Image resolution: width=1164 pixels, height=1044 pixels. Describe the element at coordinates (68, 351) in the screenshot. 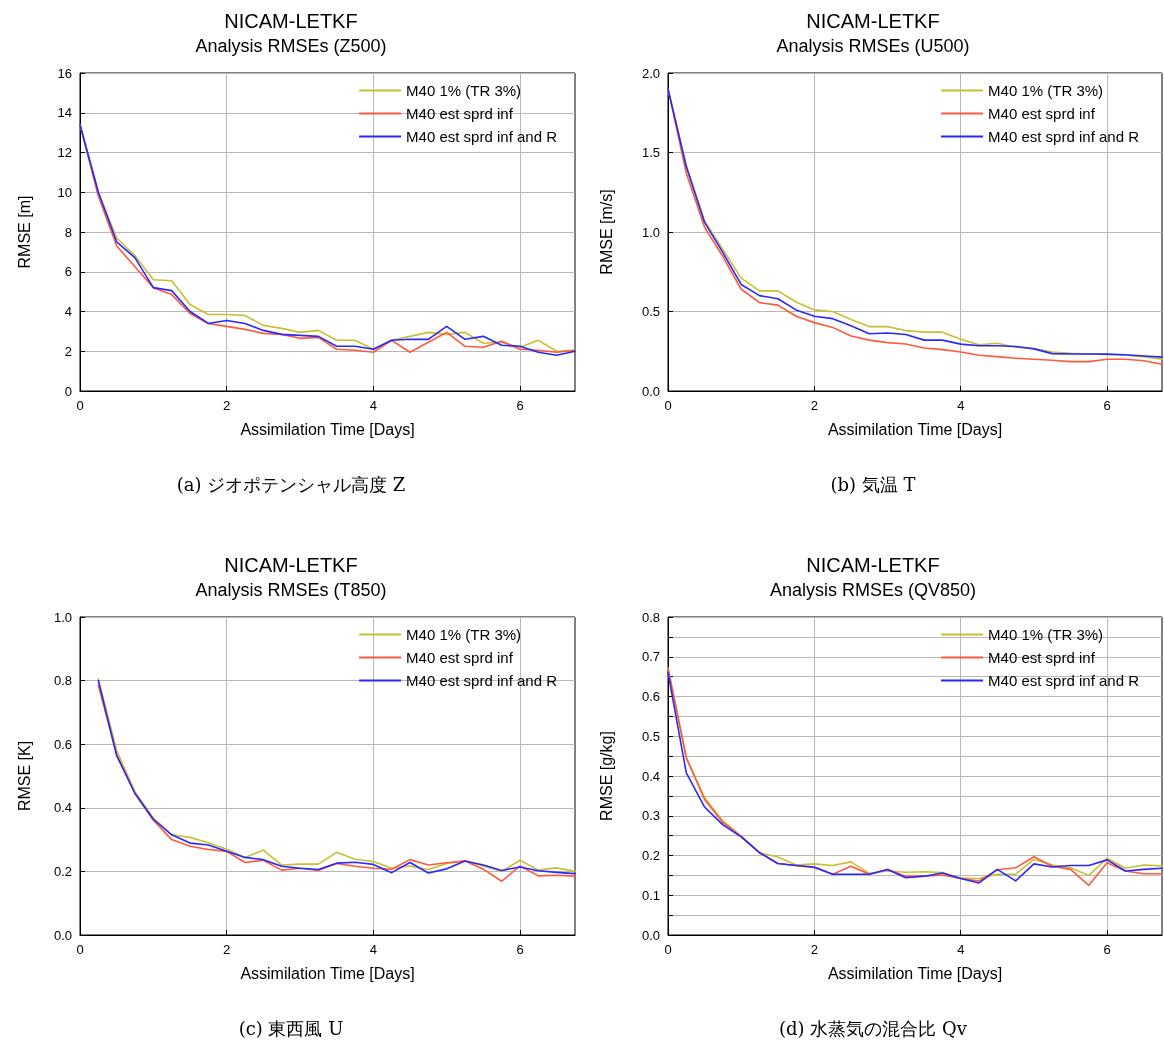

I see `y-tick-label: 2` at that location.